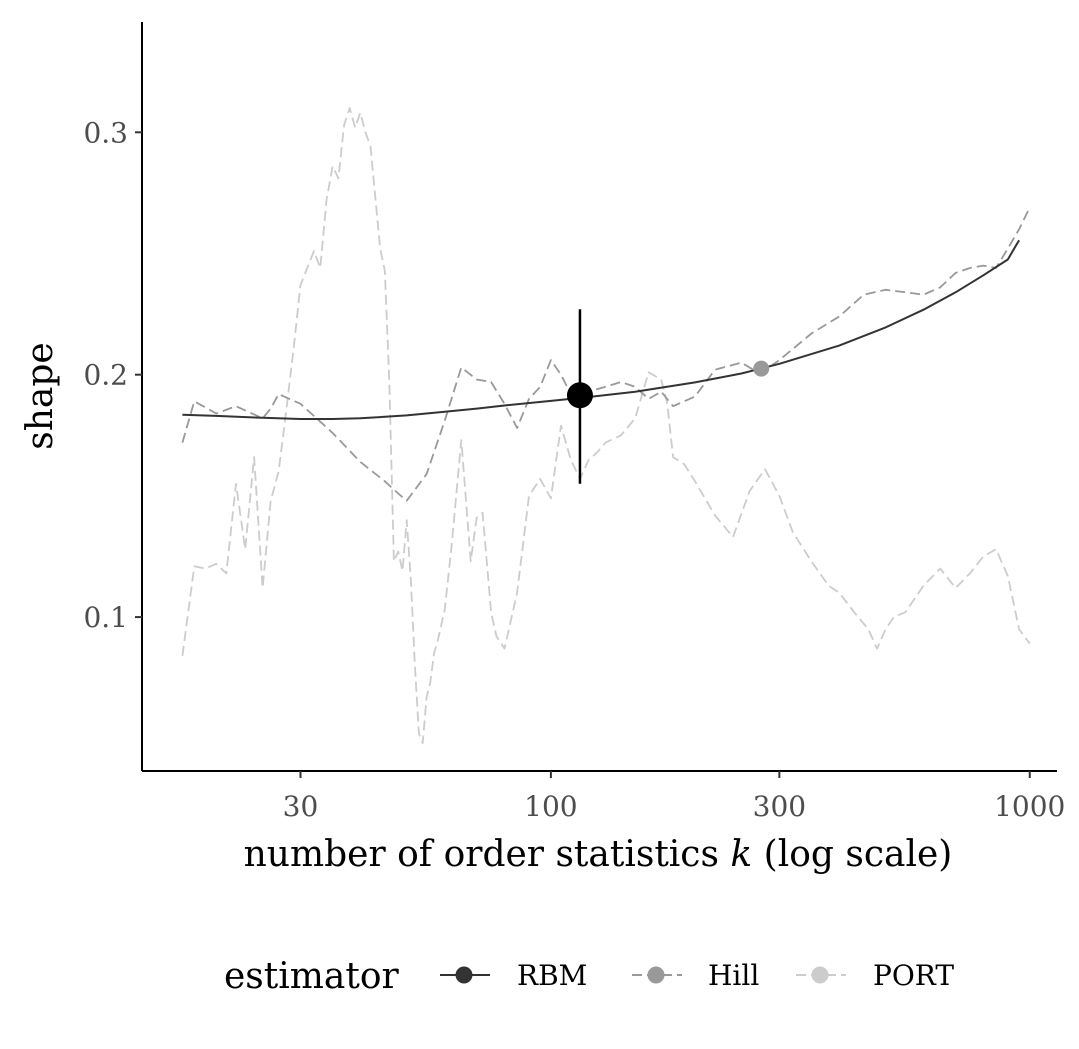 This screenshot has width=1079, height=1049. What do you see at coordinates (858, 854) in the screenshot?
I see `x-axis-title-suffix: (log scale)` at bounding box center [858, 854].